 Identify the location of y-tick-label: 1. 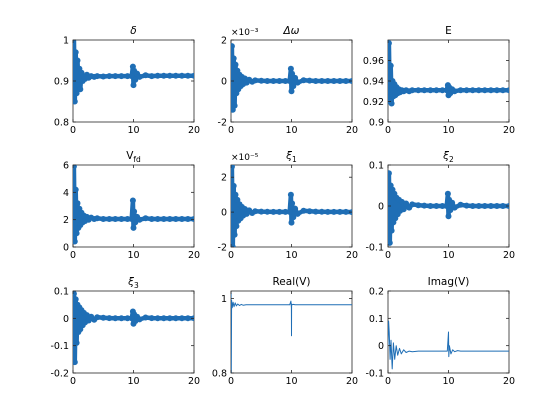
(224, 299).